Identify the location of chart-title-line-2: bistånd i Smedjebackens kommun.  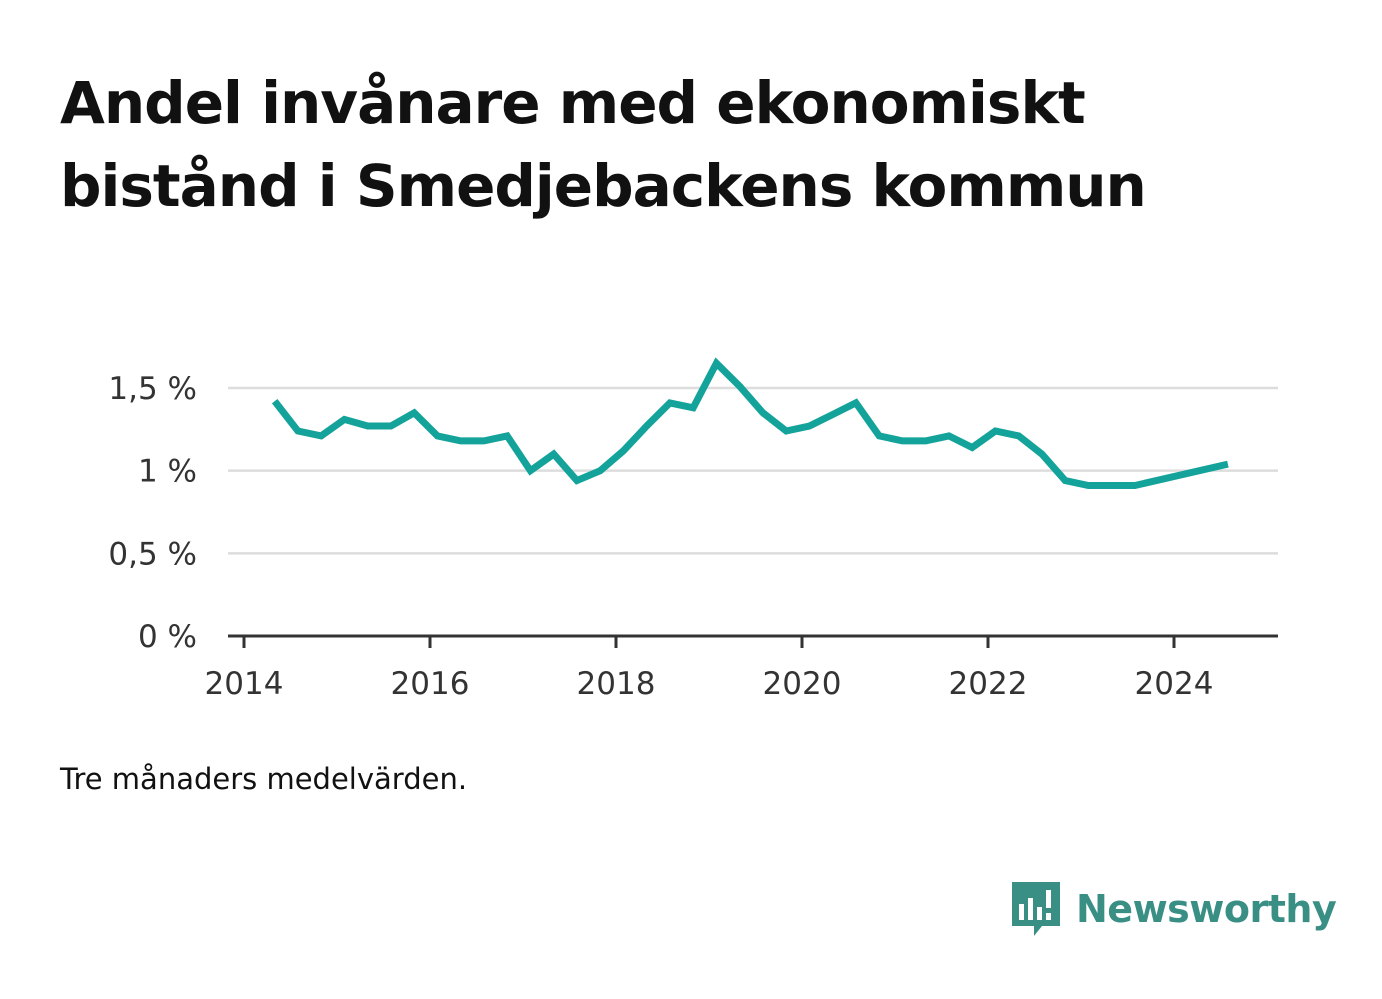
(603, 186).